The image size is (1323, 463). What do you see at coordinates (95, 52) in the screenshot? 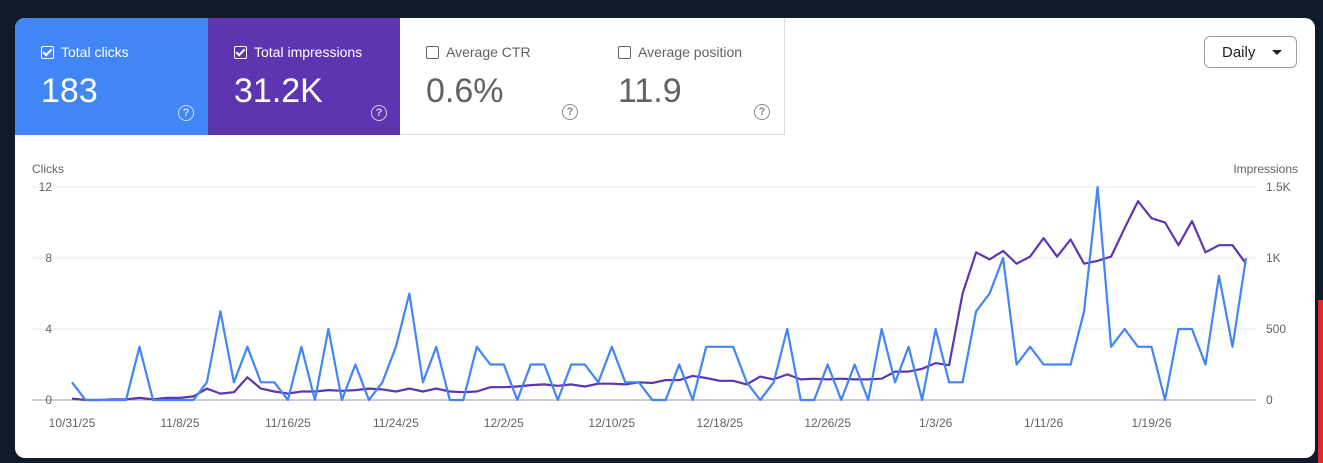
I see `metric-label: Total clicks` at bounding box center [95, 52].